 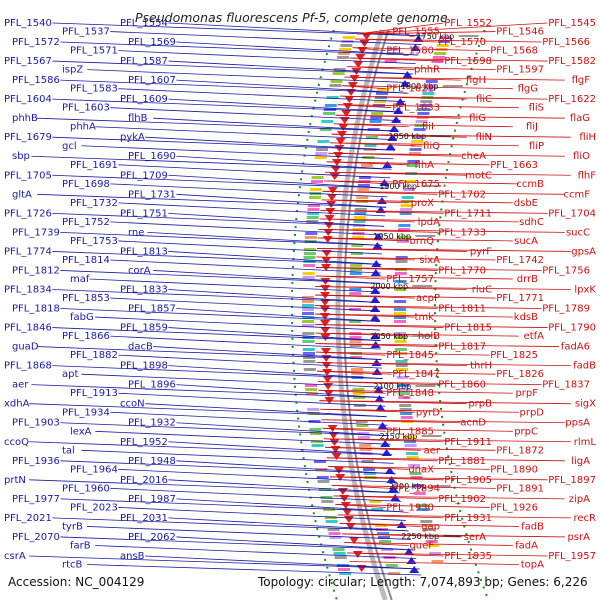 I want to click on gene-label-pfl-1545: PFL_1545, so click(x=572, y=23).